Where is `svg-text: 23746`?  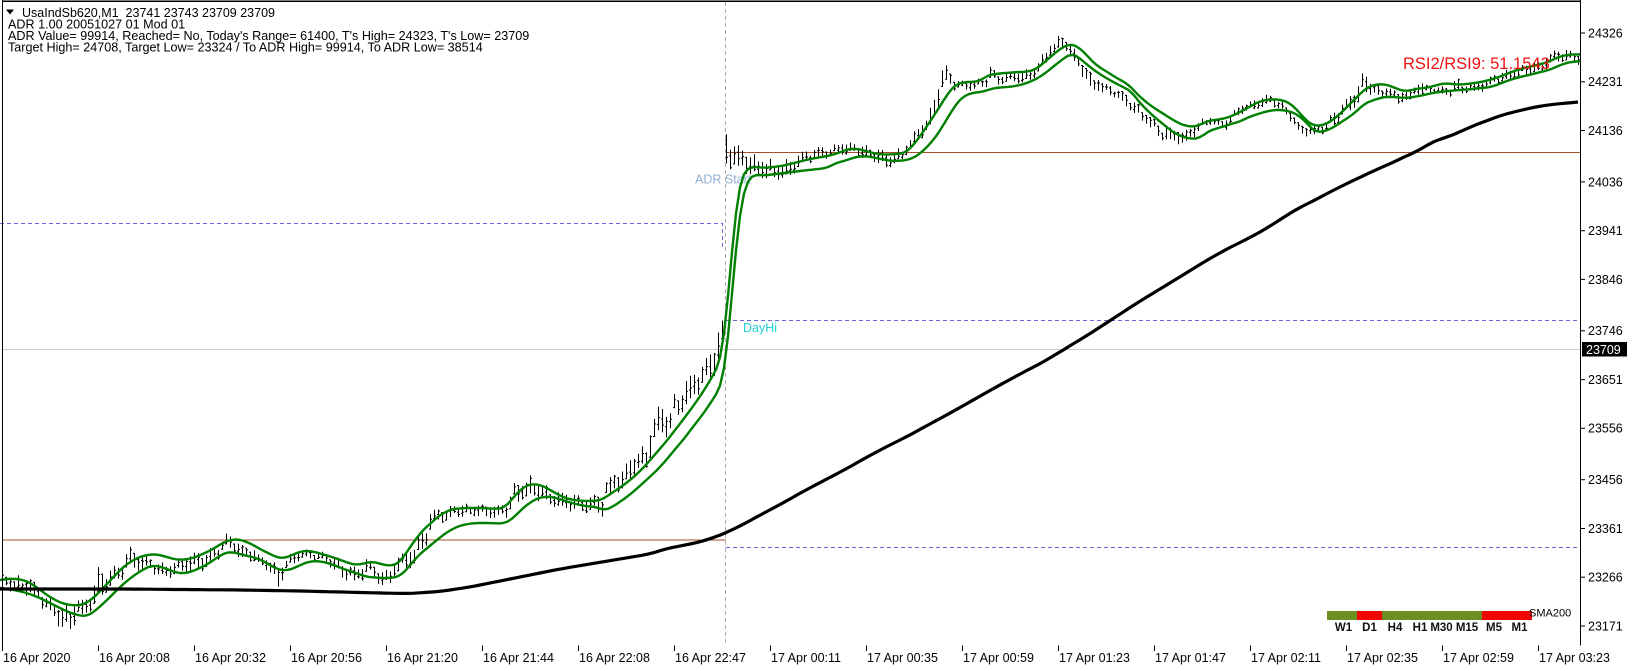 svg-text: 23746 is located at coordinates (1605, 331).